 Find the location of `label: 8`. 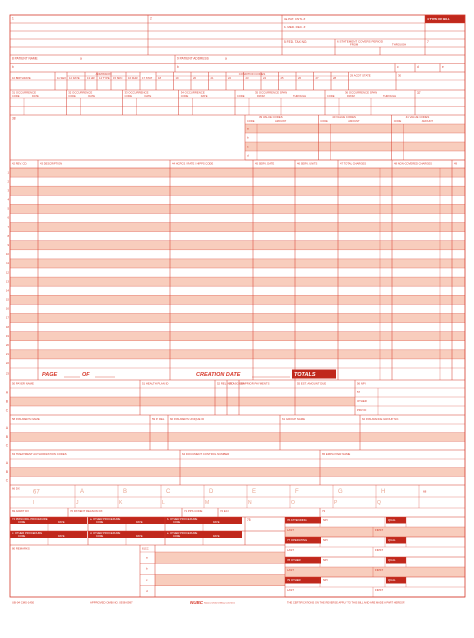

label: 8 is located at coordinates (8, 236).